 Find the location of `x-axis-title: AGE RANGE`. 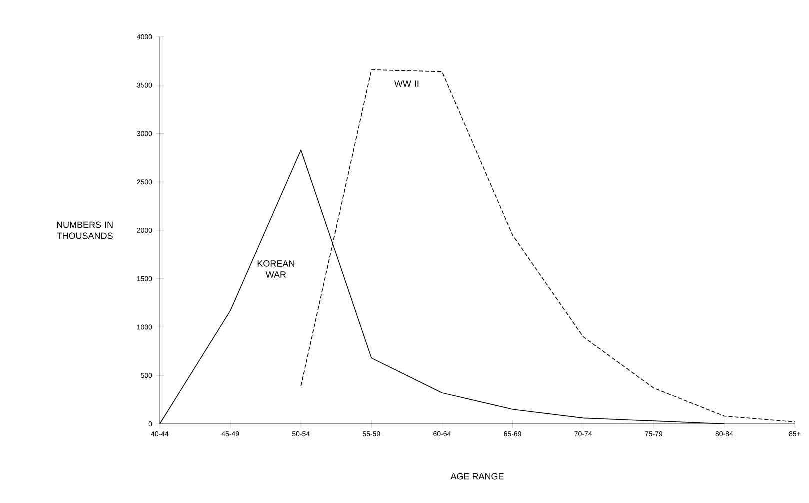

x-axis-title: AGE RANGE is located at coordinates (477, 476).